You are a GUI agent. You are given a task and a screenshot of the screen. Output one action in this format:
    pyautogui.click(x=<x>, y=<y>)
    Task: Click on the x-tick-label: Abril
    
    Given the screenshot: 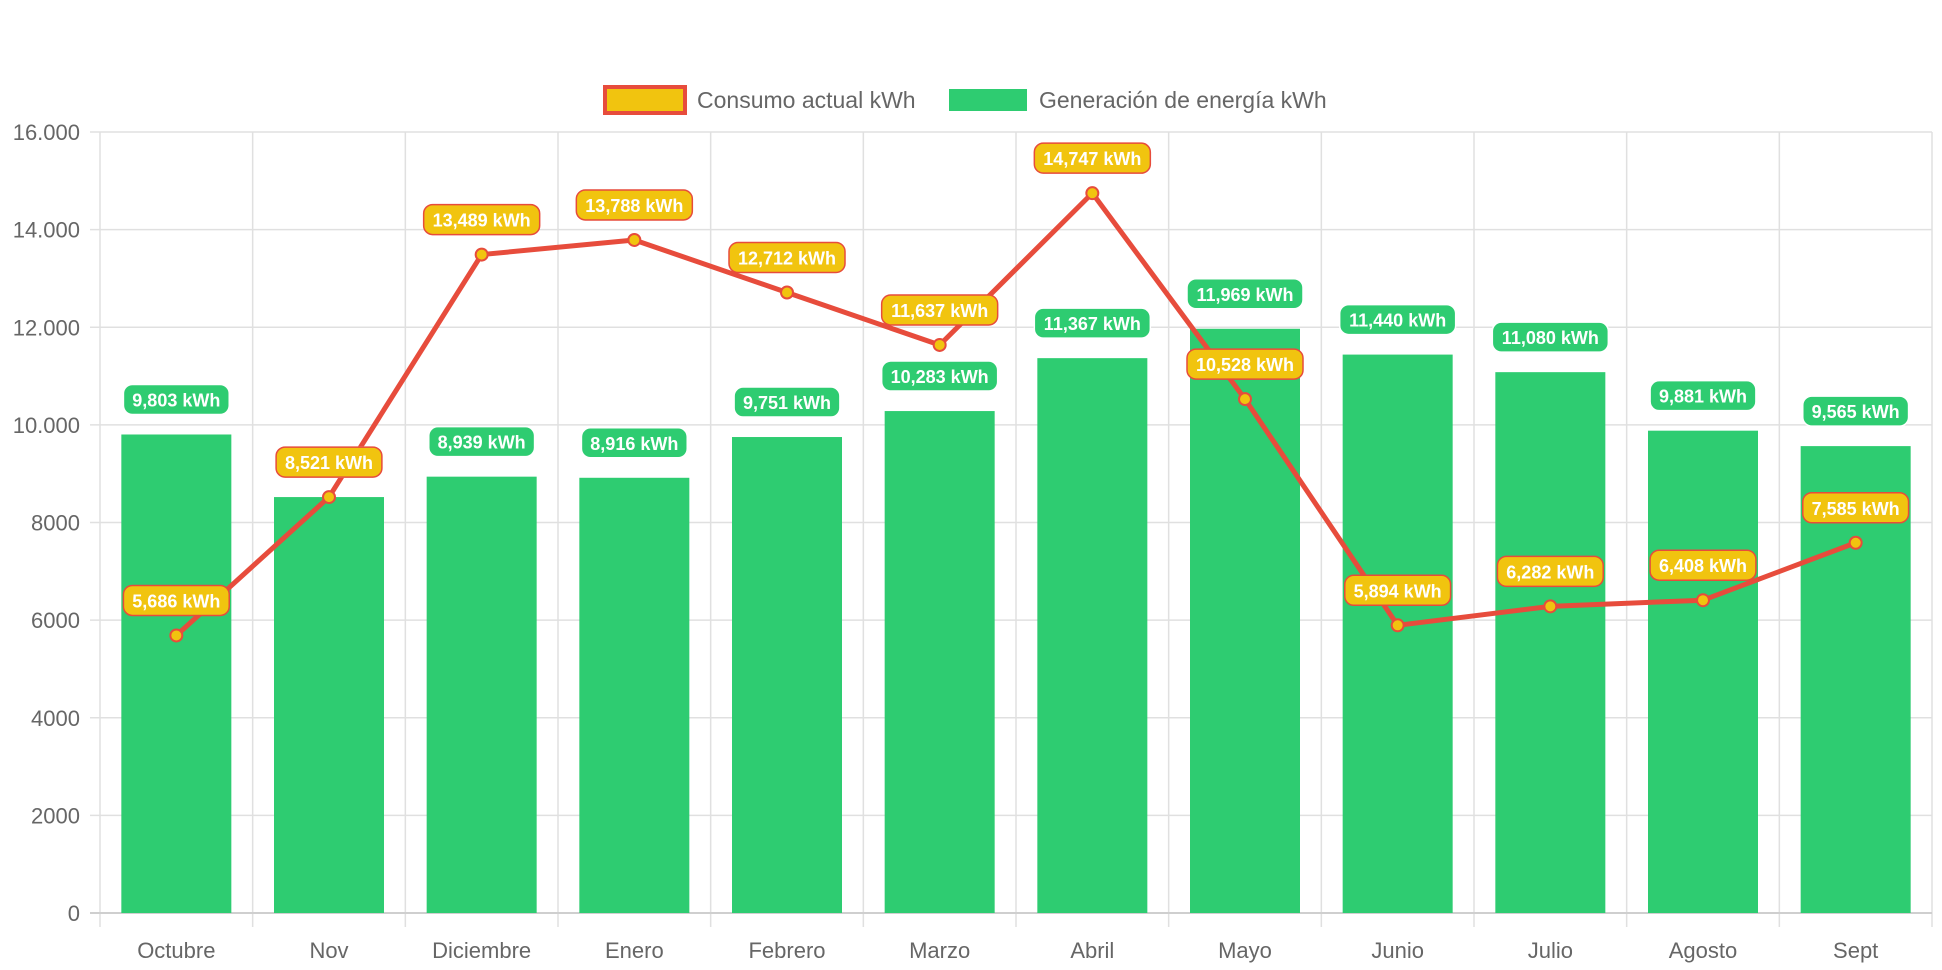 What is the action you would take?
    pyautogui.click(x=1092, y=950)
    